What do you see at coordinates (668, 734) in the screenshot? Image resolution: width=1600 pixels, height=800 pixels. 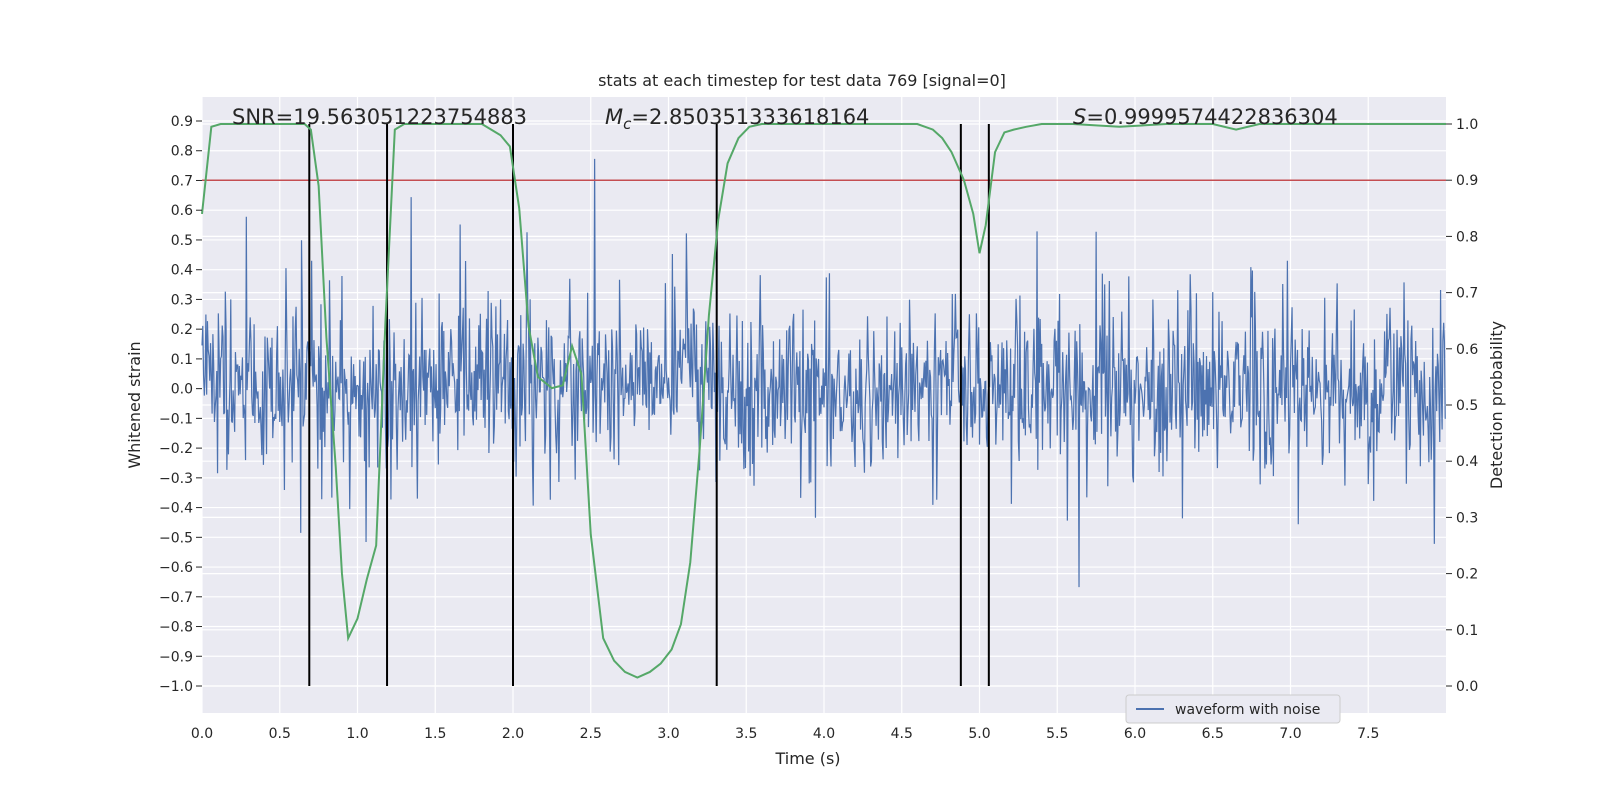 I see `x-tick-label: 3.0` at bounding box center [668, 734].